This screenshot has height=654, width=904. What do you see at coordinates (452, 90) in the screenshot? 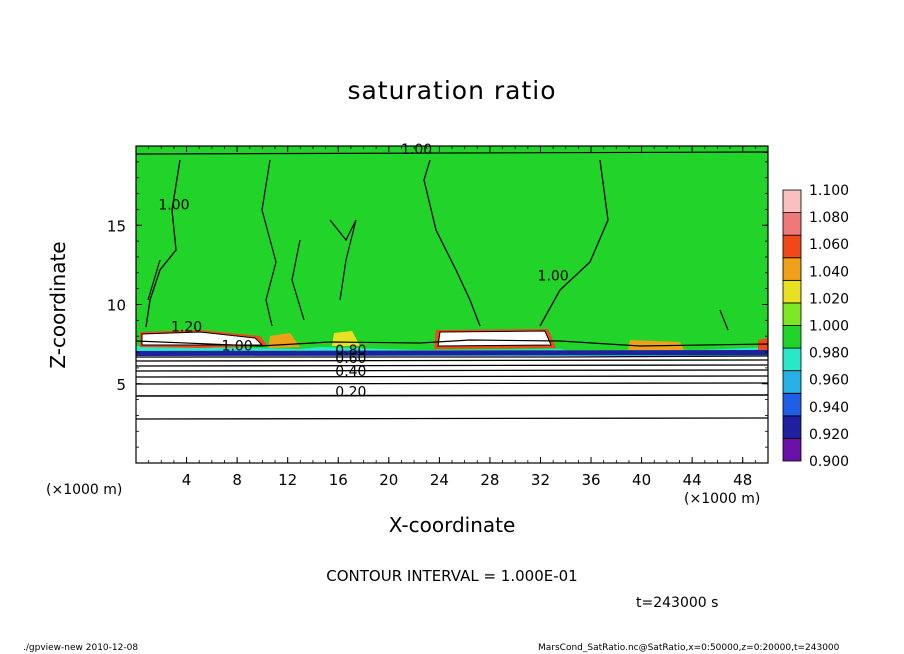
I see `chart-title: saturation ratio` at bounding box center [452, 90].